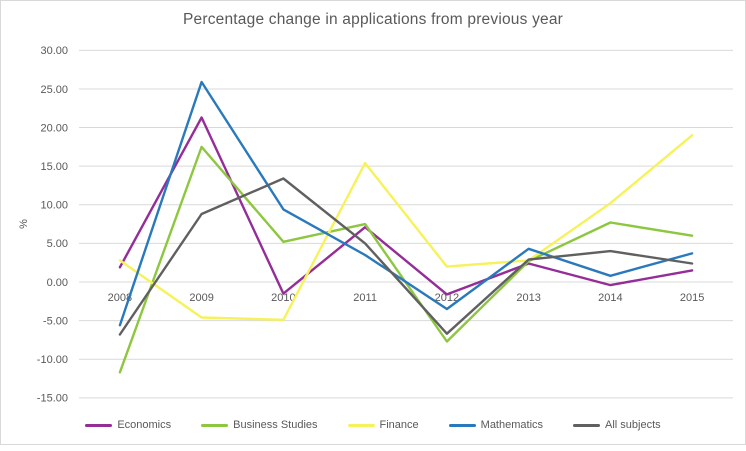 The image size is (746, 451). I want to click on legend-label: Mathematics, so click(512, 425).